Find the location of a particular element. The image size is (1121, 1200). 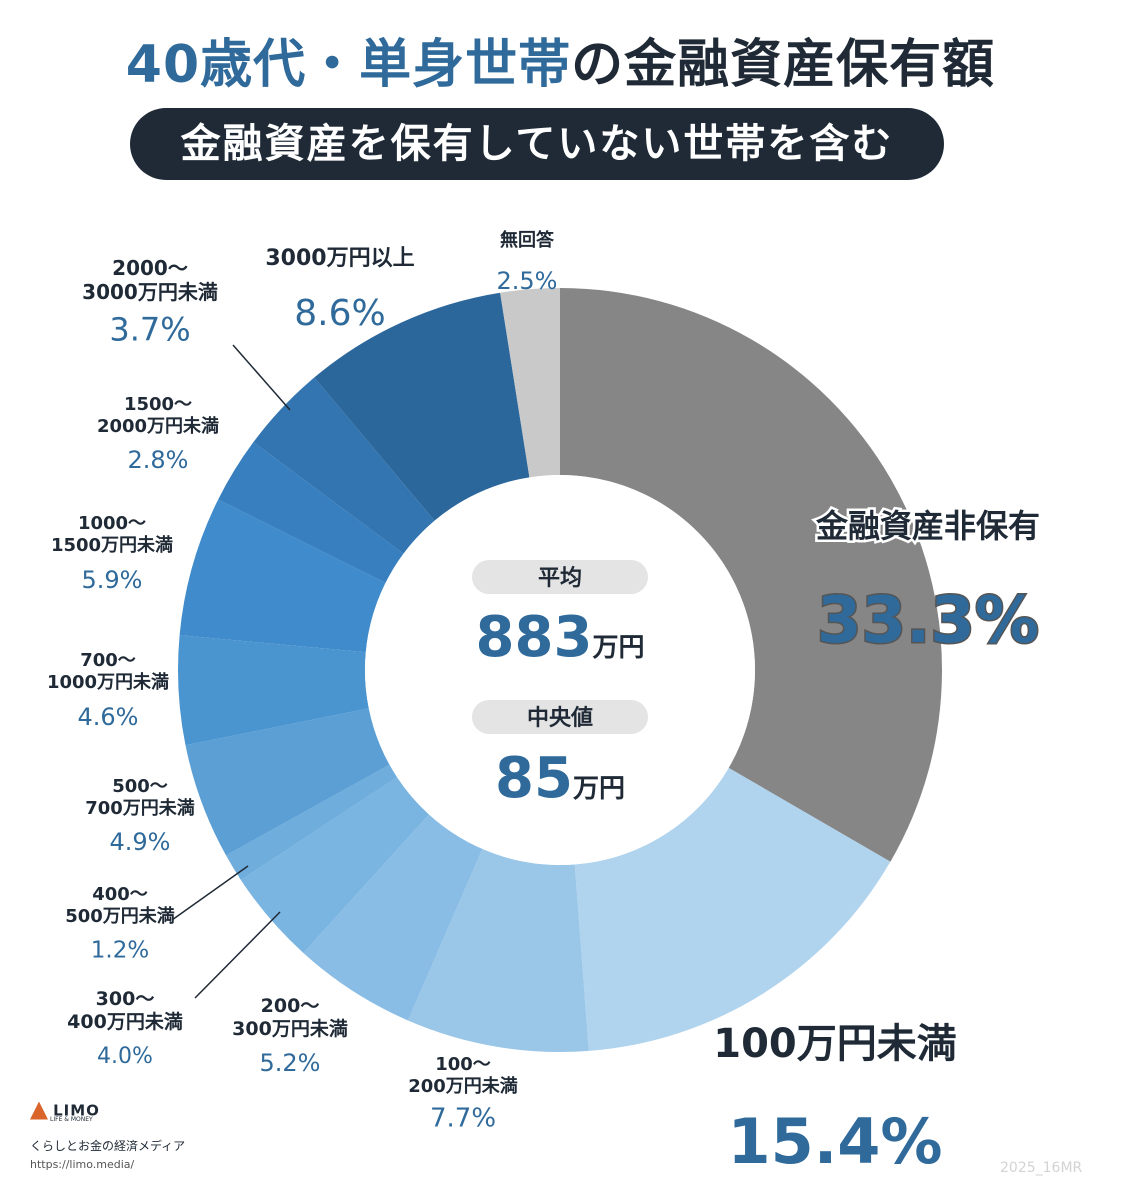

average-label: 平均 is located at coordinates (560, 578).